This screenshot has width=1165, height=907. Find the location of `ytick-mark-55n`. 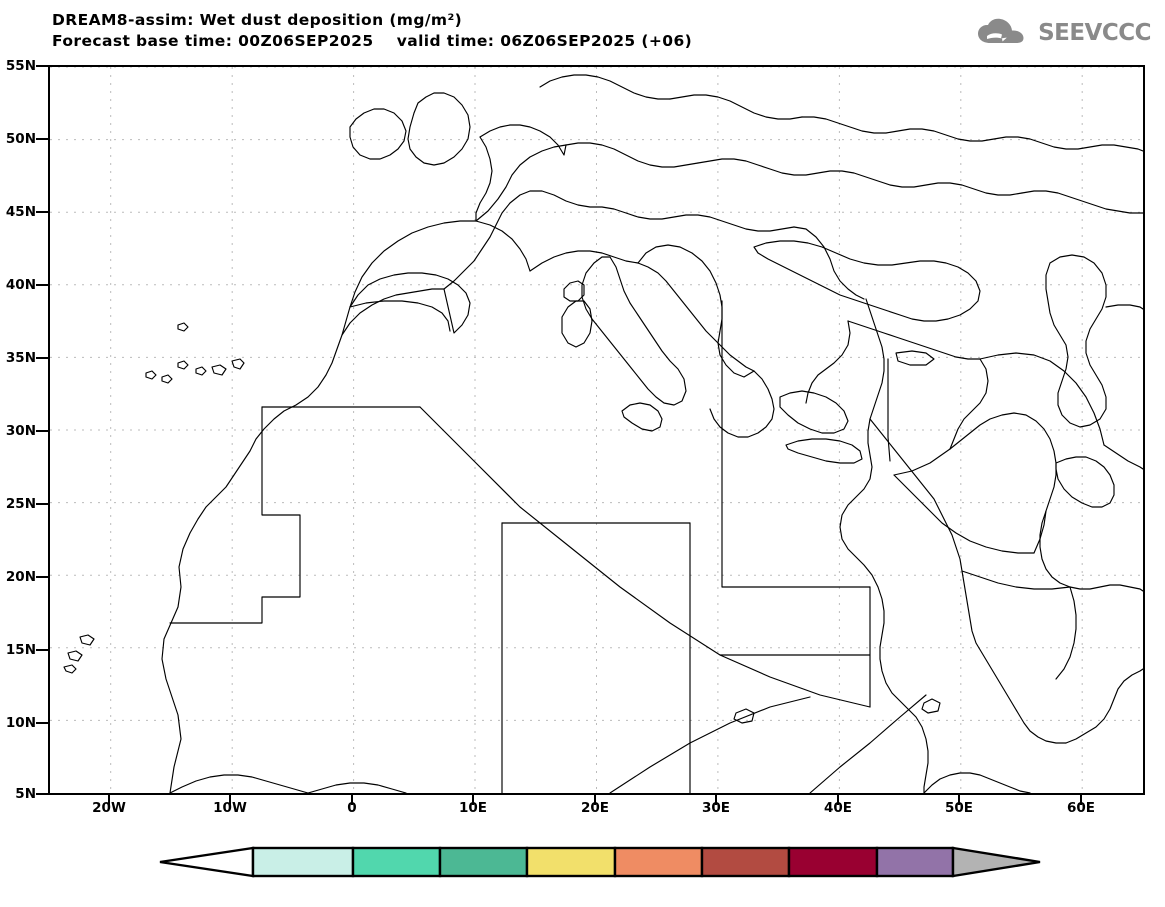

ytick-mark-55n is located at coordinates (42, 66).